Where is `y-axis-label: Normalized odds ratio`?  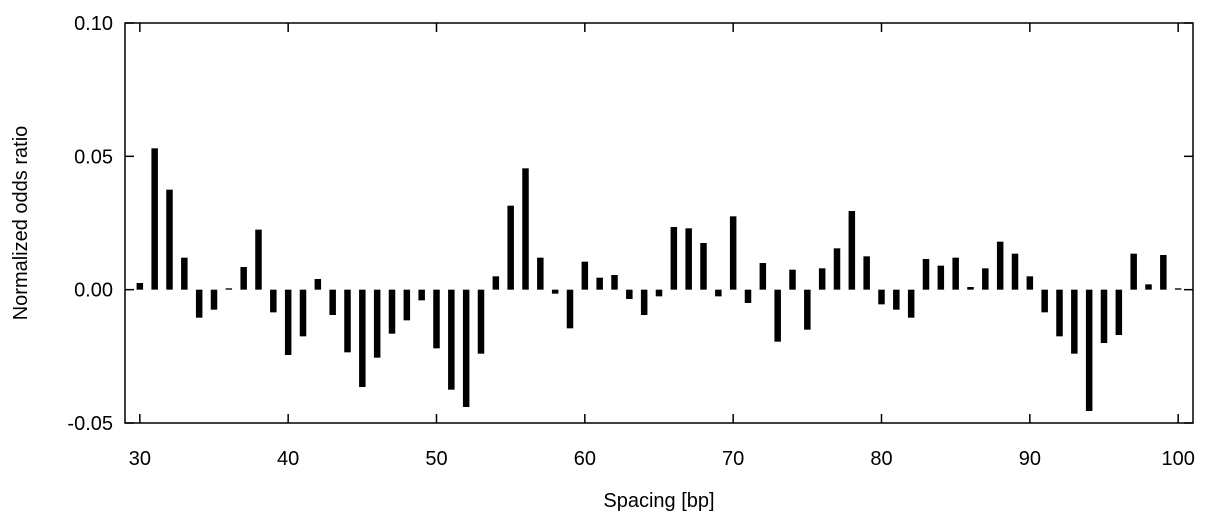
y-axis-label: Normalized odds ratio is located at coordinates (21, 223).